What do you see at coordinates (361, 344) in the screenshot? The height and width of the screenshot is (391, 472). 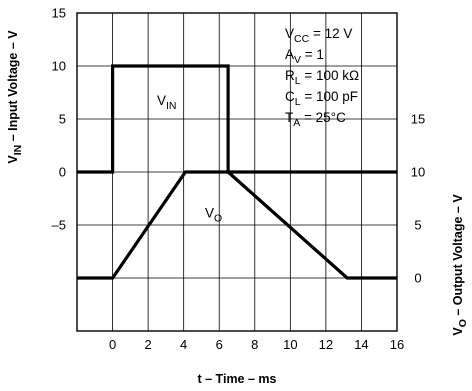 I see `x-tick-label: 14` at bounding box center [361, 344].